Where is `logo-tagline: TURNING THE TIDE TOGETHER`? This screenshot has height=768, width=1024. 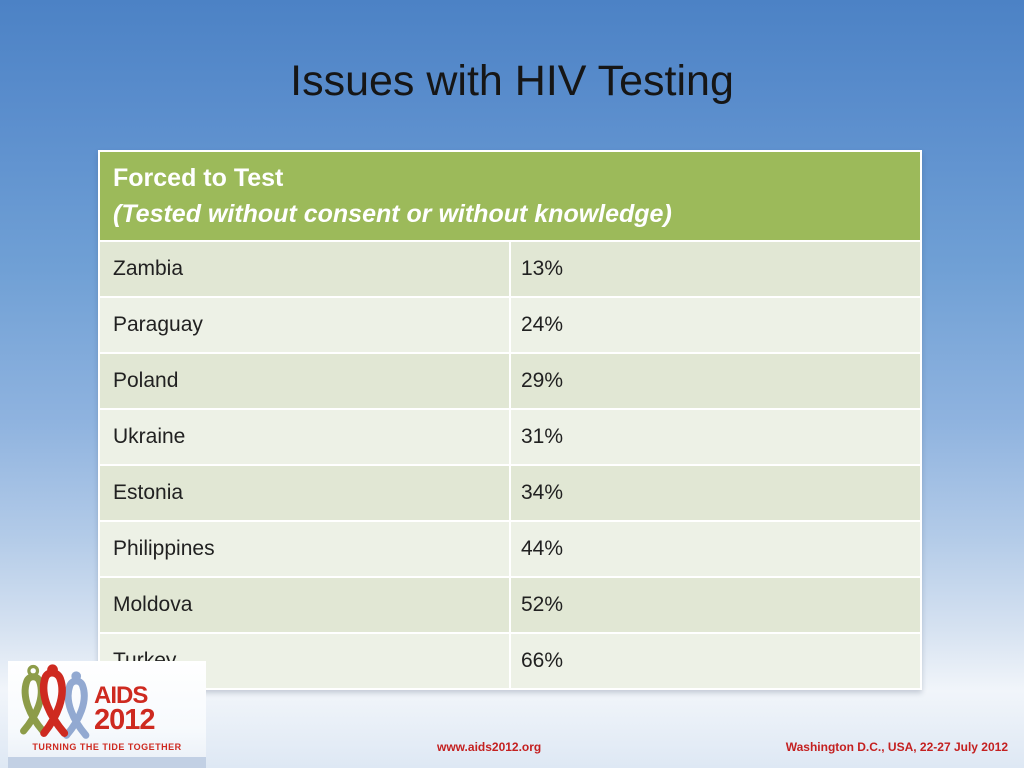
logo-tagline: TURNING THE TIDE TOGETHER is located at coordinates (107, 747).